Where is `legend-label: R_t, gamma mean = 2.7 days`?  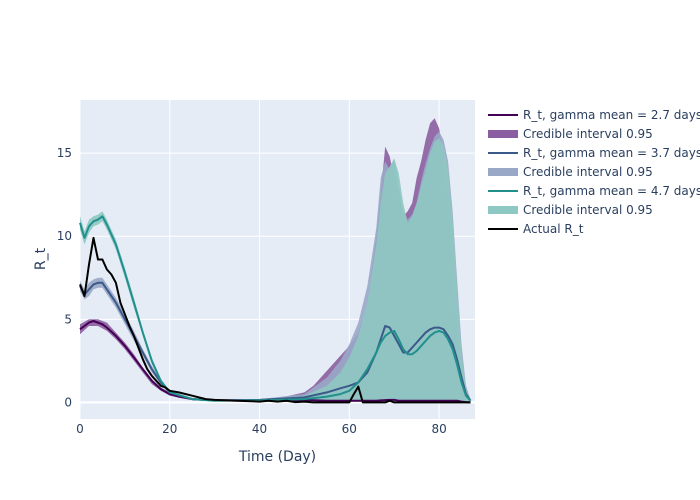 legend-label: R_t, gamma mean = 2.7 days is located at coordinates (611, 115).